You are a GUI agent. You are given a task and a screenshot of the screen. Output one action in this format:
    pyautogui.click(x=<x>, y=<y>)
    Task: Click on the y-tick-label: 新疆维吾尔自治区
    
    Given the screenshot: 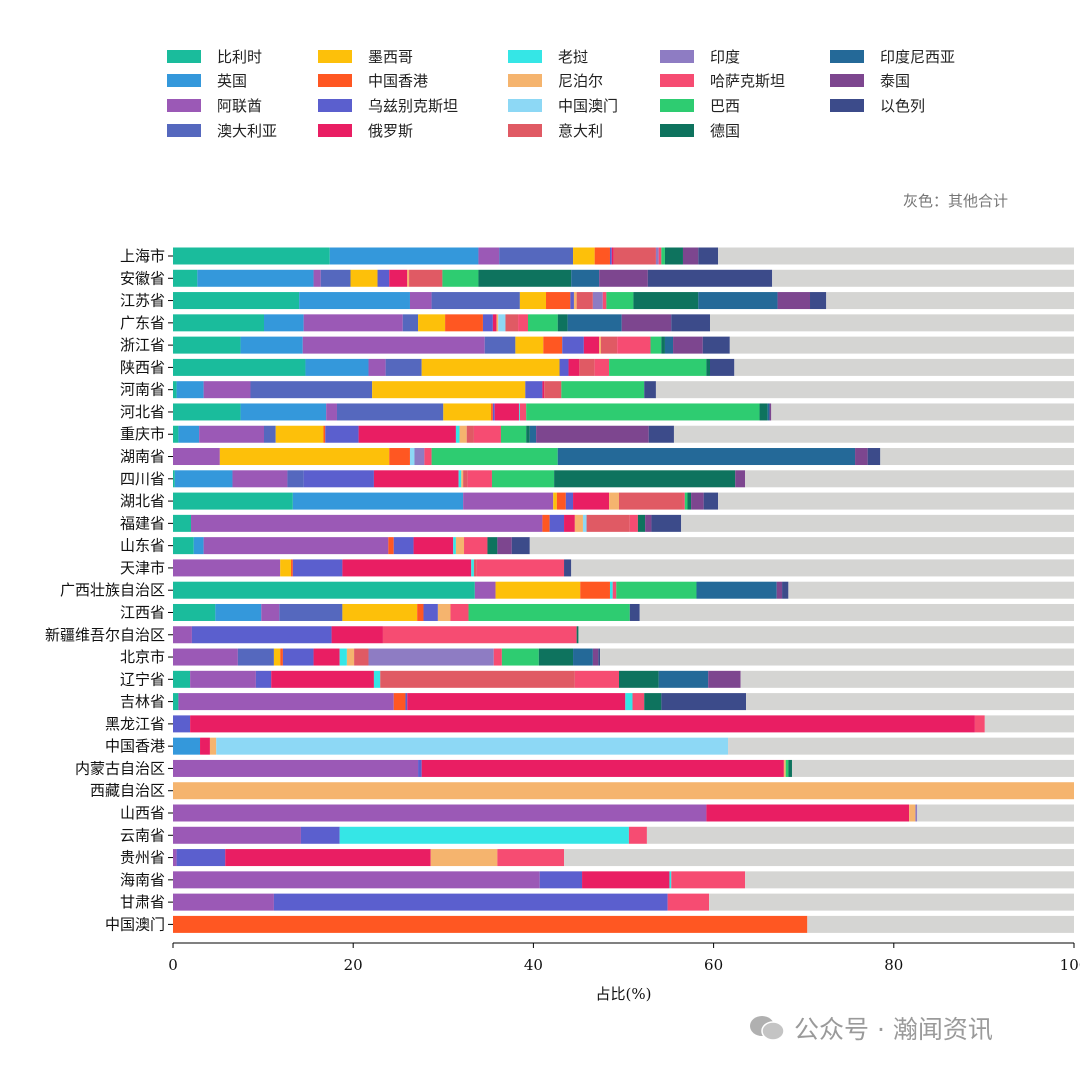 What is the action you would take?
    pyautogui.click(x=105, y=635)
    